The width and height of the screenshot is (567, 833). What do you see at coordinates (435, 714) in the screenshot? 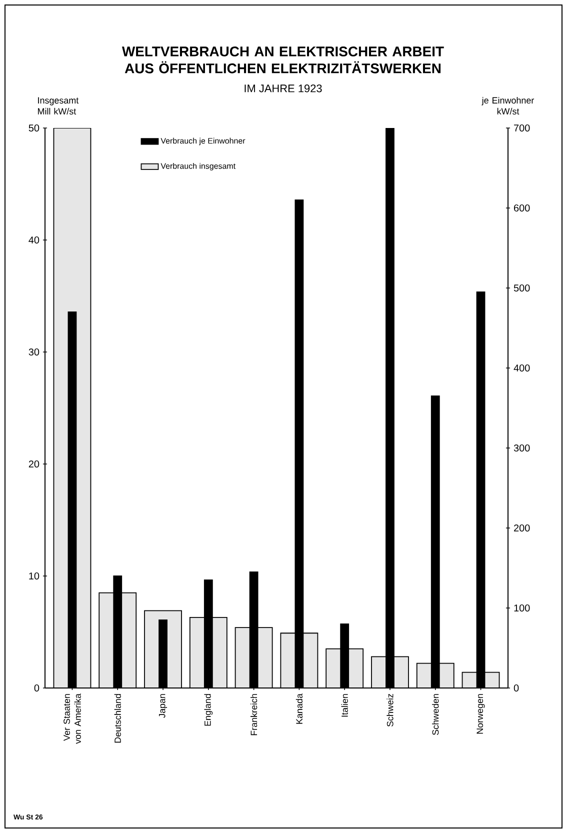
I see `x-tick-label: Schweden` at bounding box center [435, 714].